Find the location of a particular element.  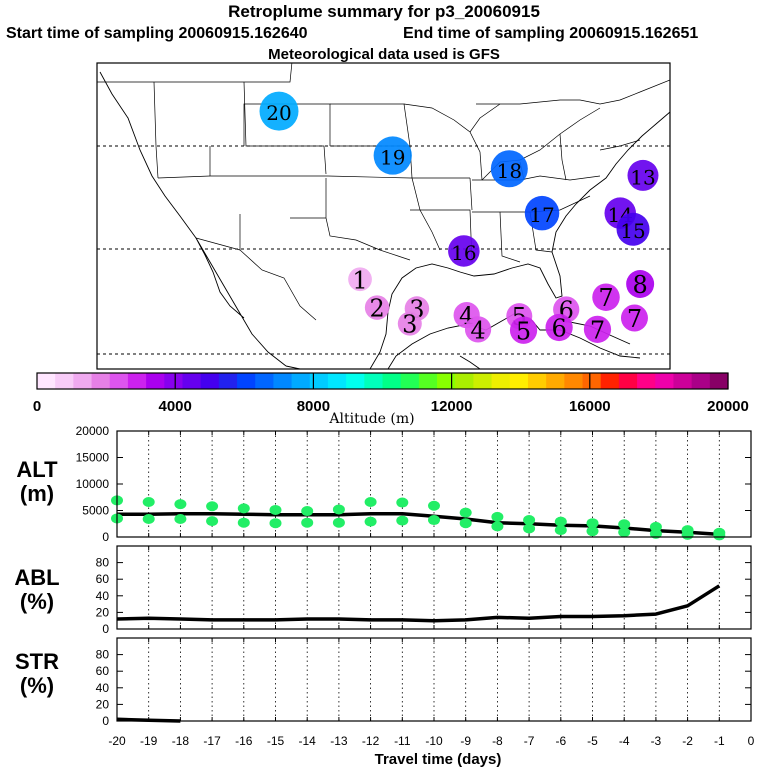

colorbar-cells is located at coordinates (383, 381).